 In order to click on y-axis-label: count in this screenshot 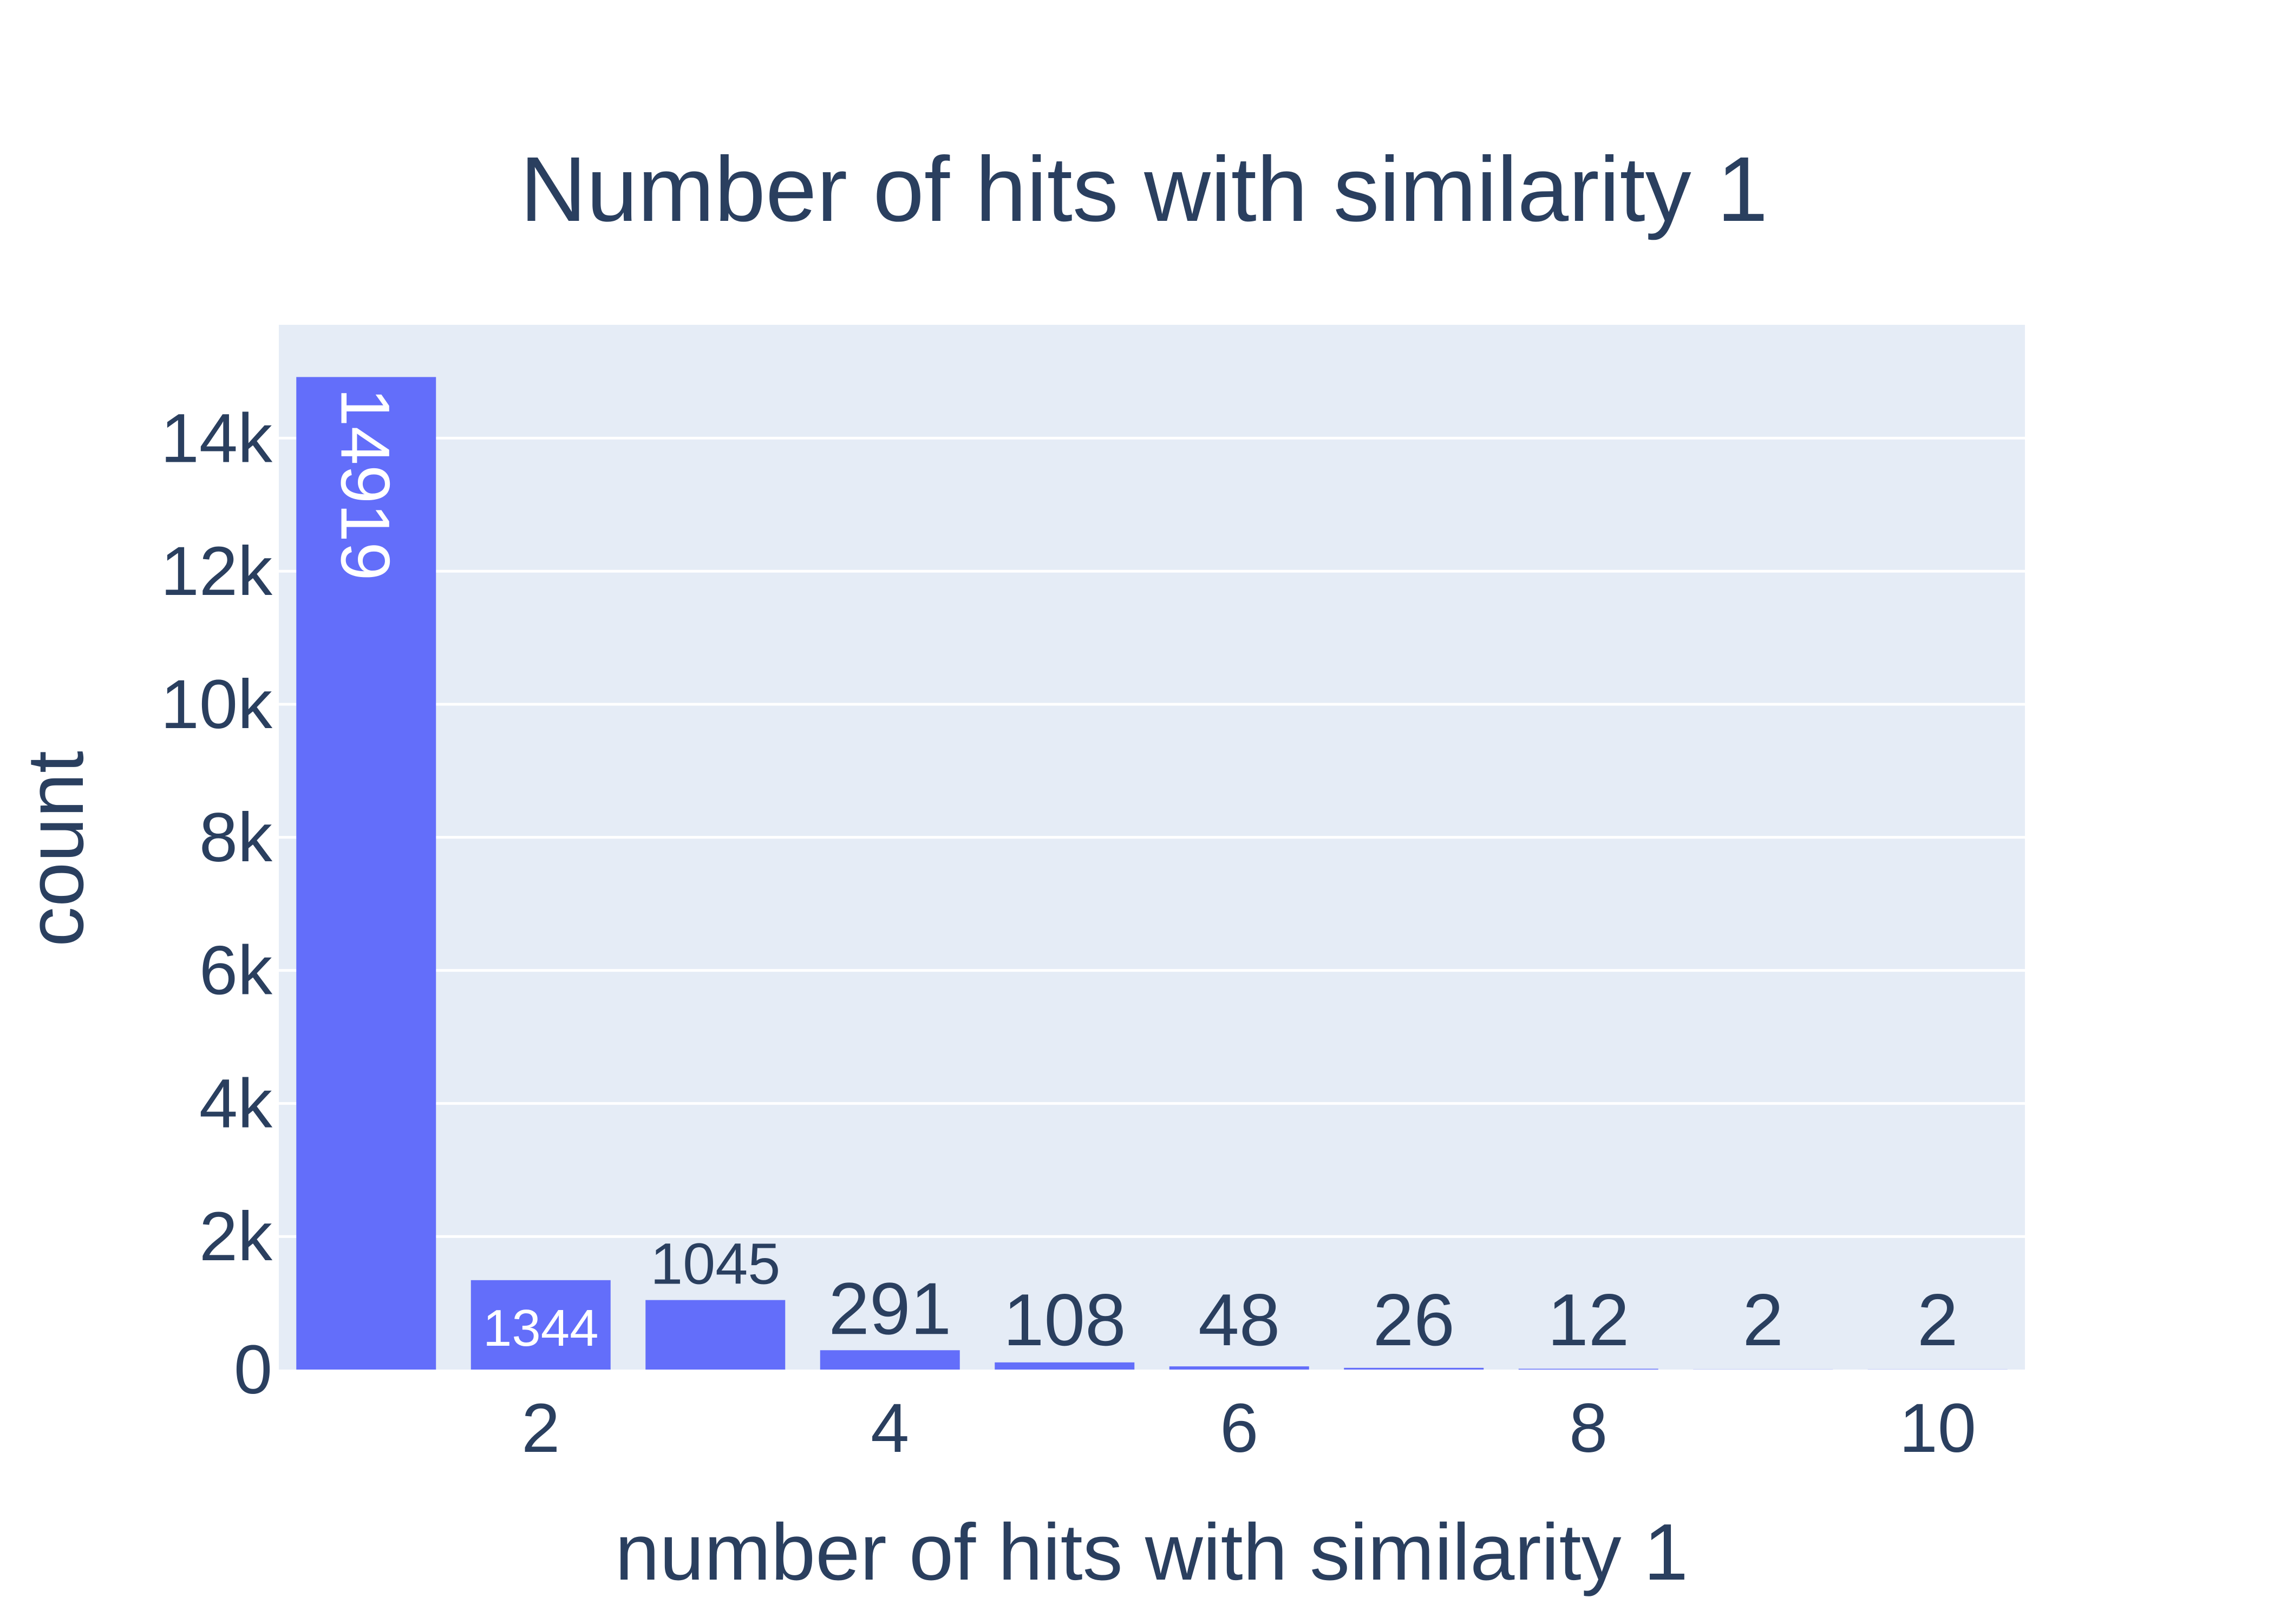, I will do `click(56, 849)`.